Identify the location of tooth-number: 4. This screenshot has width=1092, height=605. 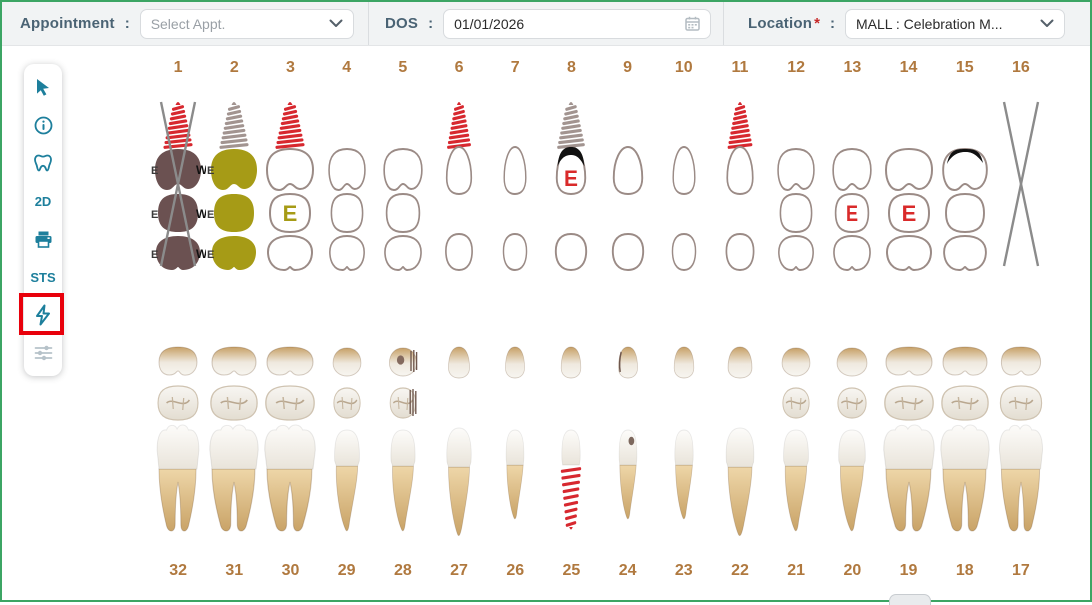
(347, 67).